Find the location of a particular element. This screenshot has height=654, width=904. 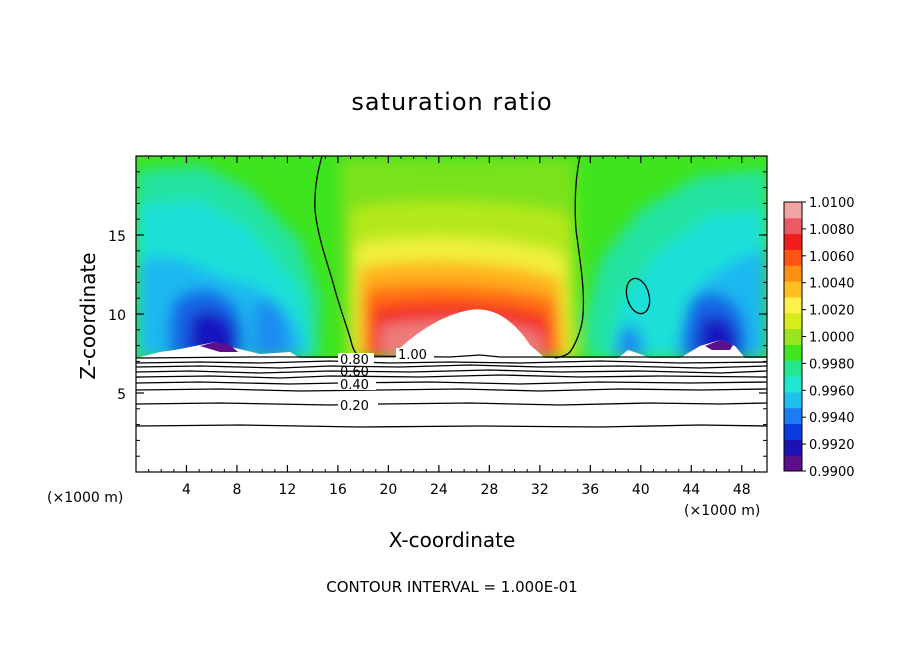

colorbar-label: 0.9960 is located at coordinates (832, 391).